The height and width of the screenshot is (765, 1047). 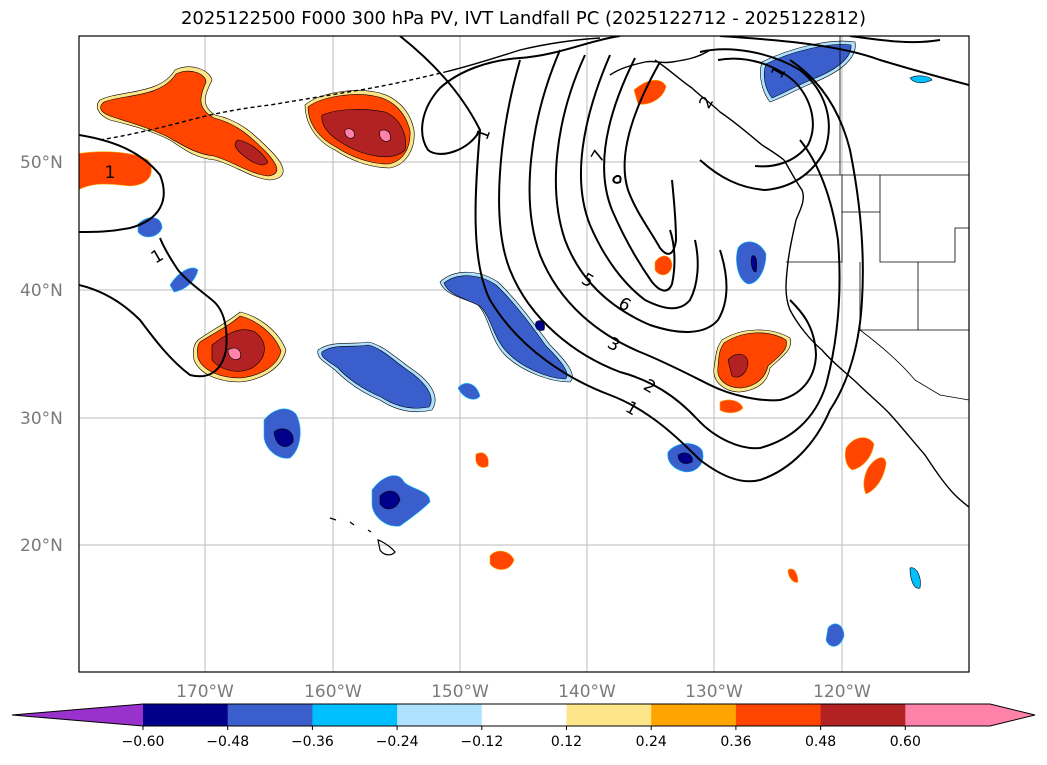 What do you see at coordinates (941, 390) in the screenshot?
I see `border-mexico` at bounding box center [941, 390].